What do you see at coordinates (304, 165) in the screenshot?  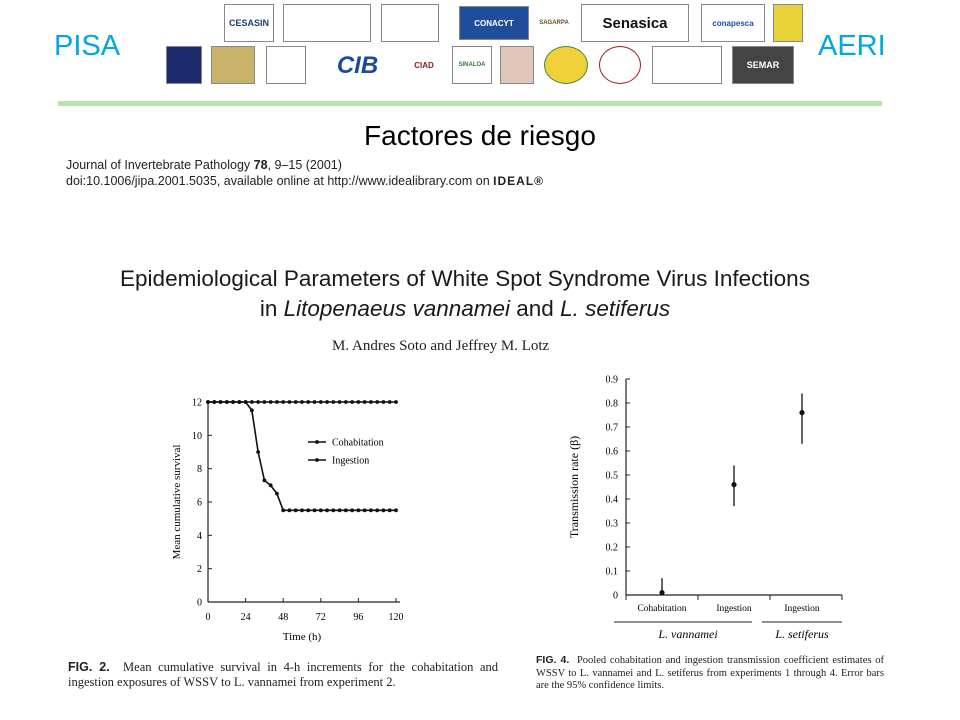 I see `journal-pages: , 9–15 (2001)` at bounding box center [304, 165].